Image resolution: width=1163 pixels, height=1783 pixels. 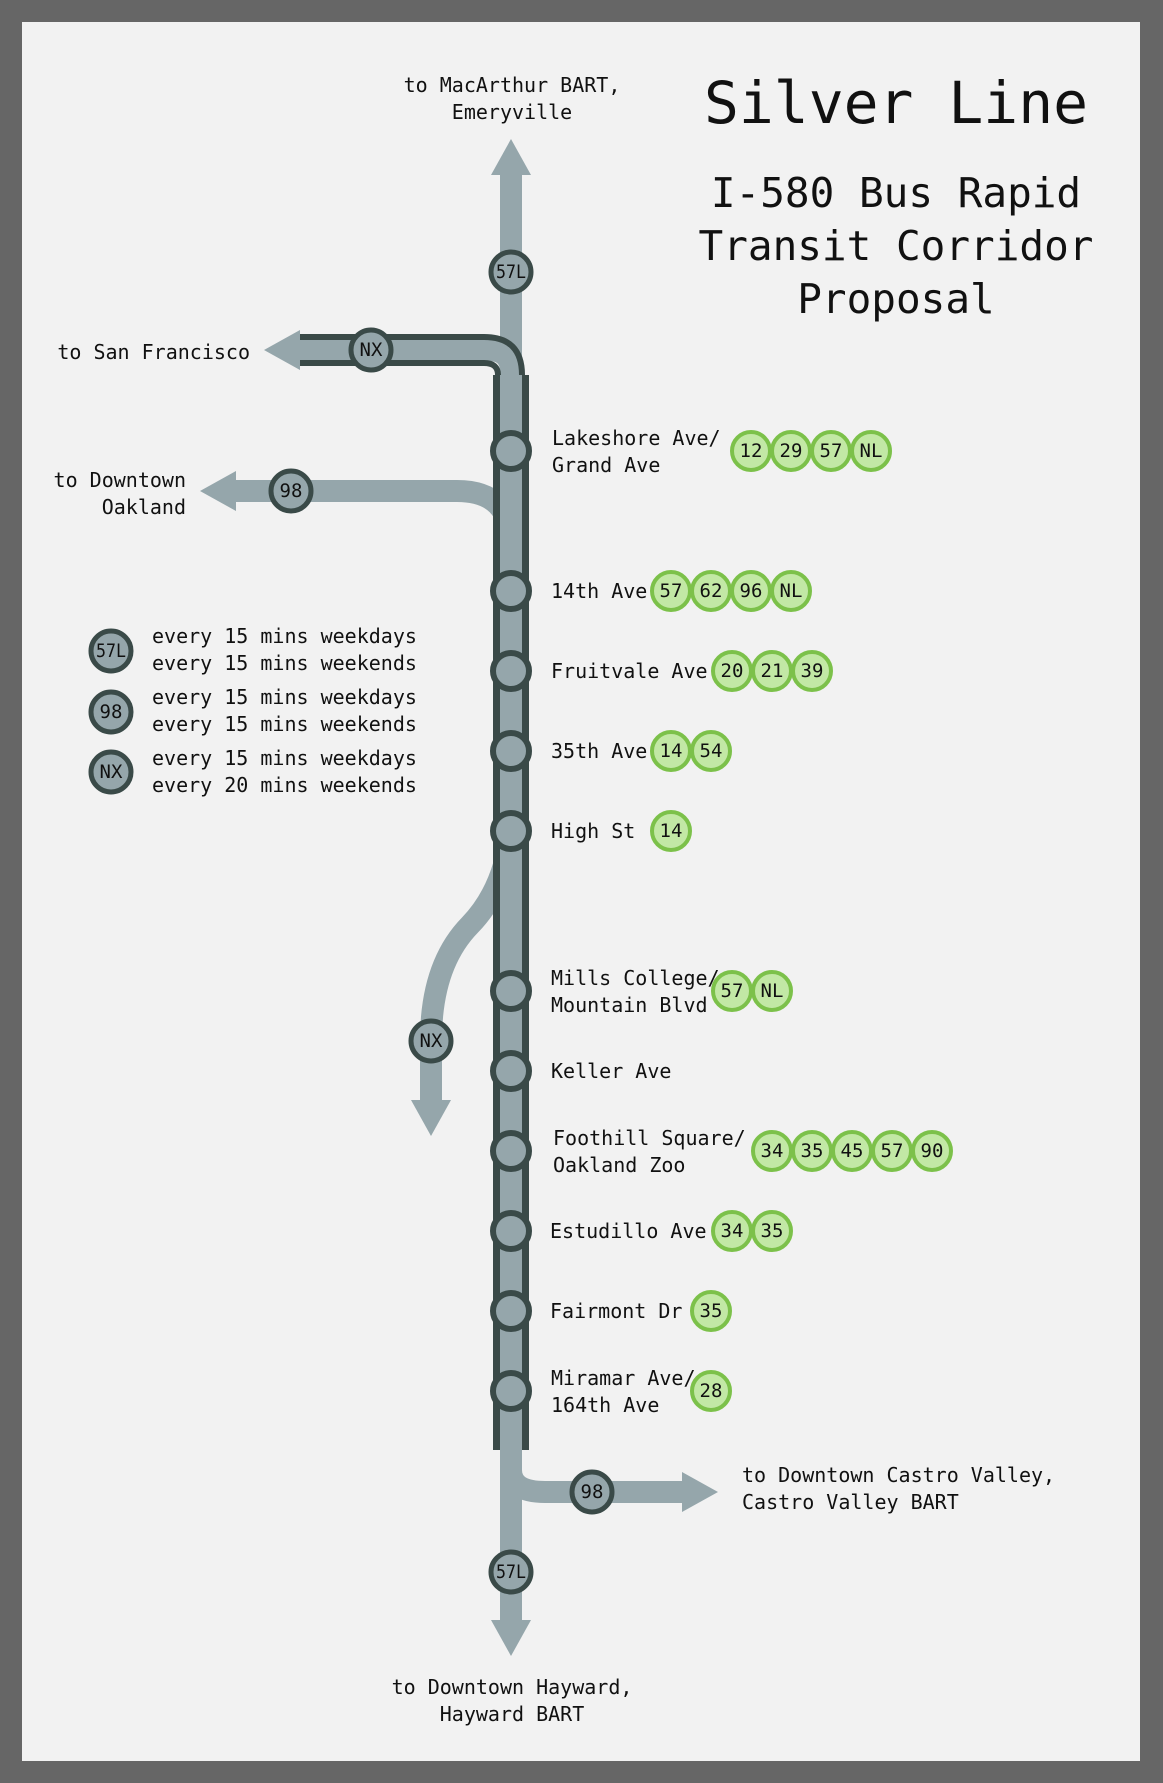 I want to click on stop-foothill-square-oakland-zoo-connection-35-label: 35, so click(x=812, y=1151).